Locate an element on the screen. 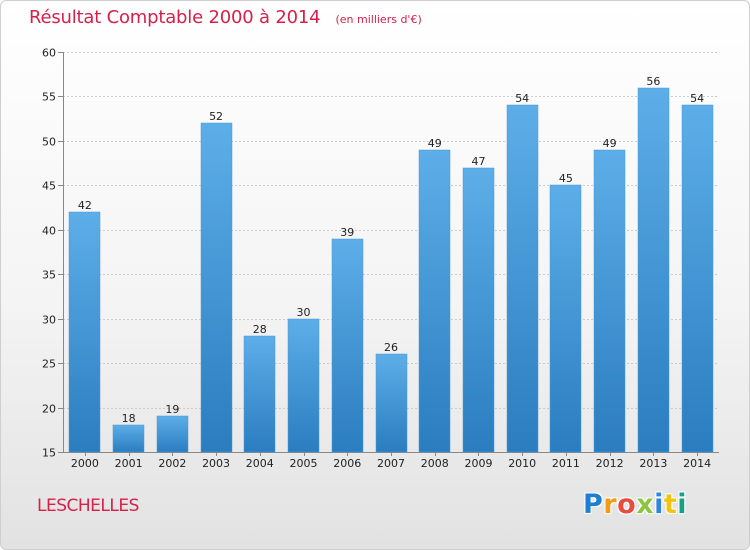  value-label-2010: 54 is located at coordinates (522, 98).